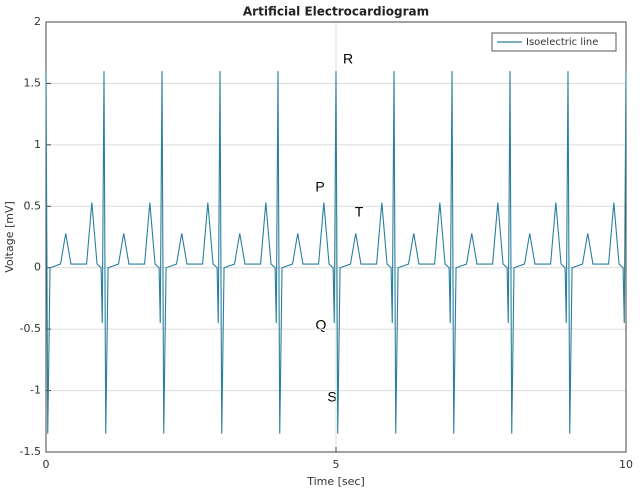  I want to click on annotation: R, so click(348, 59).